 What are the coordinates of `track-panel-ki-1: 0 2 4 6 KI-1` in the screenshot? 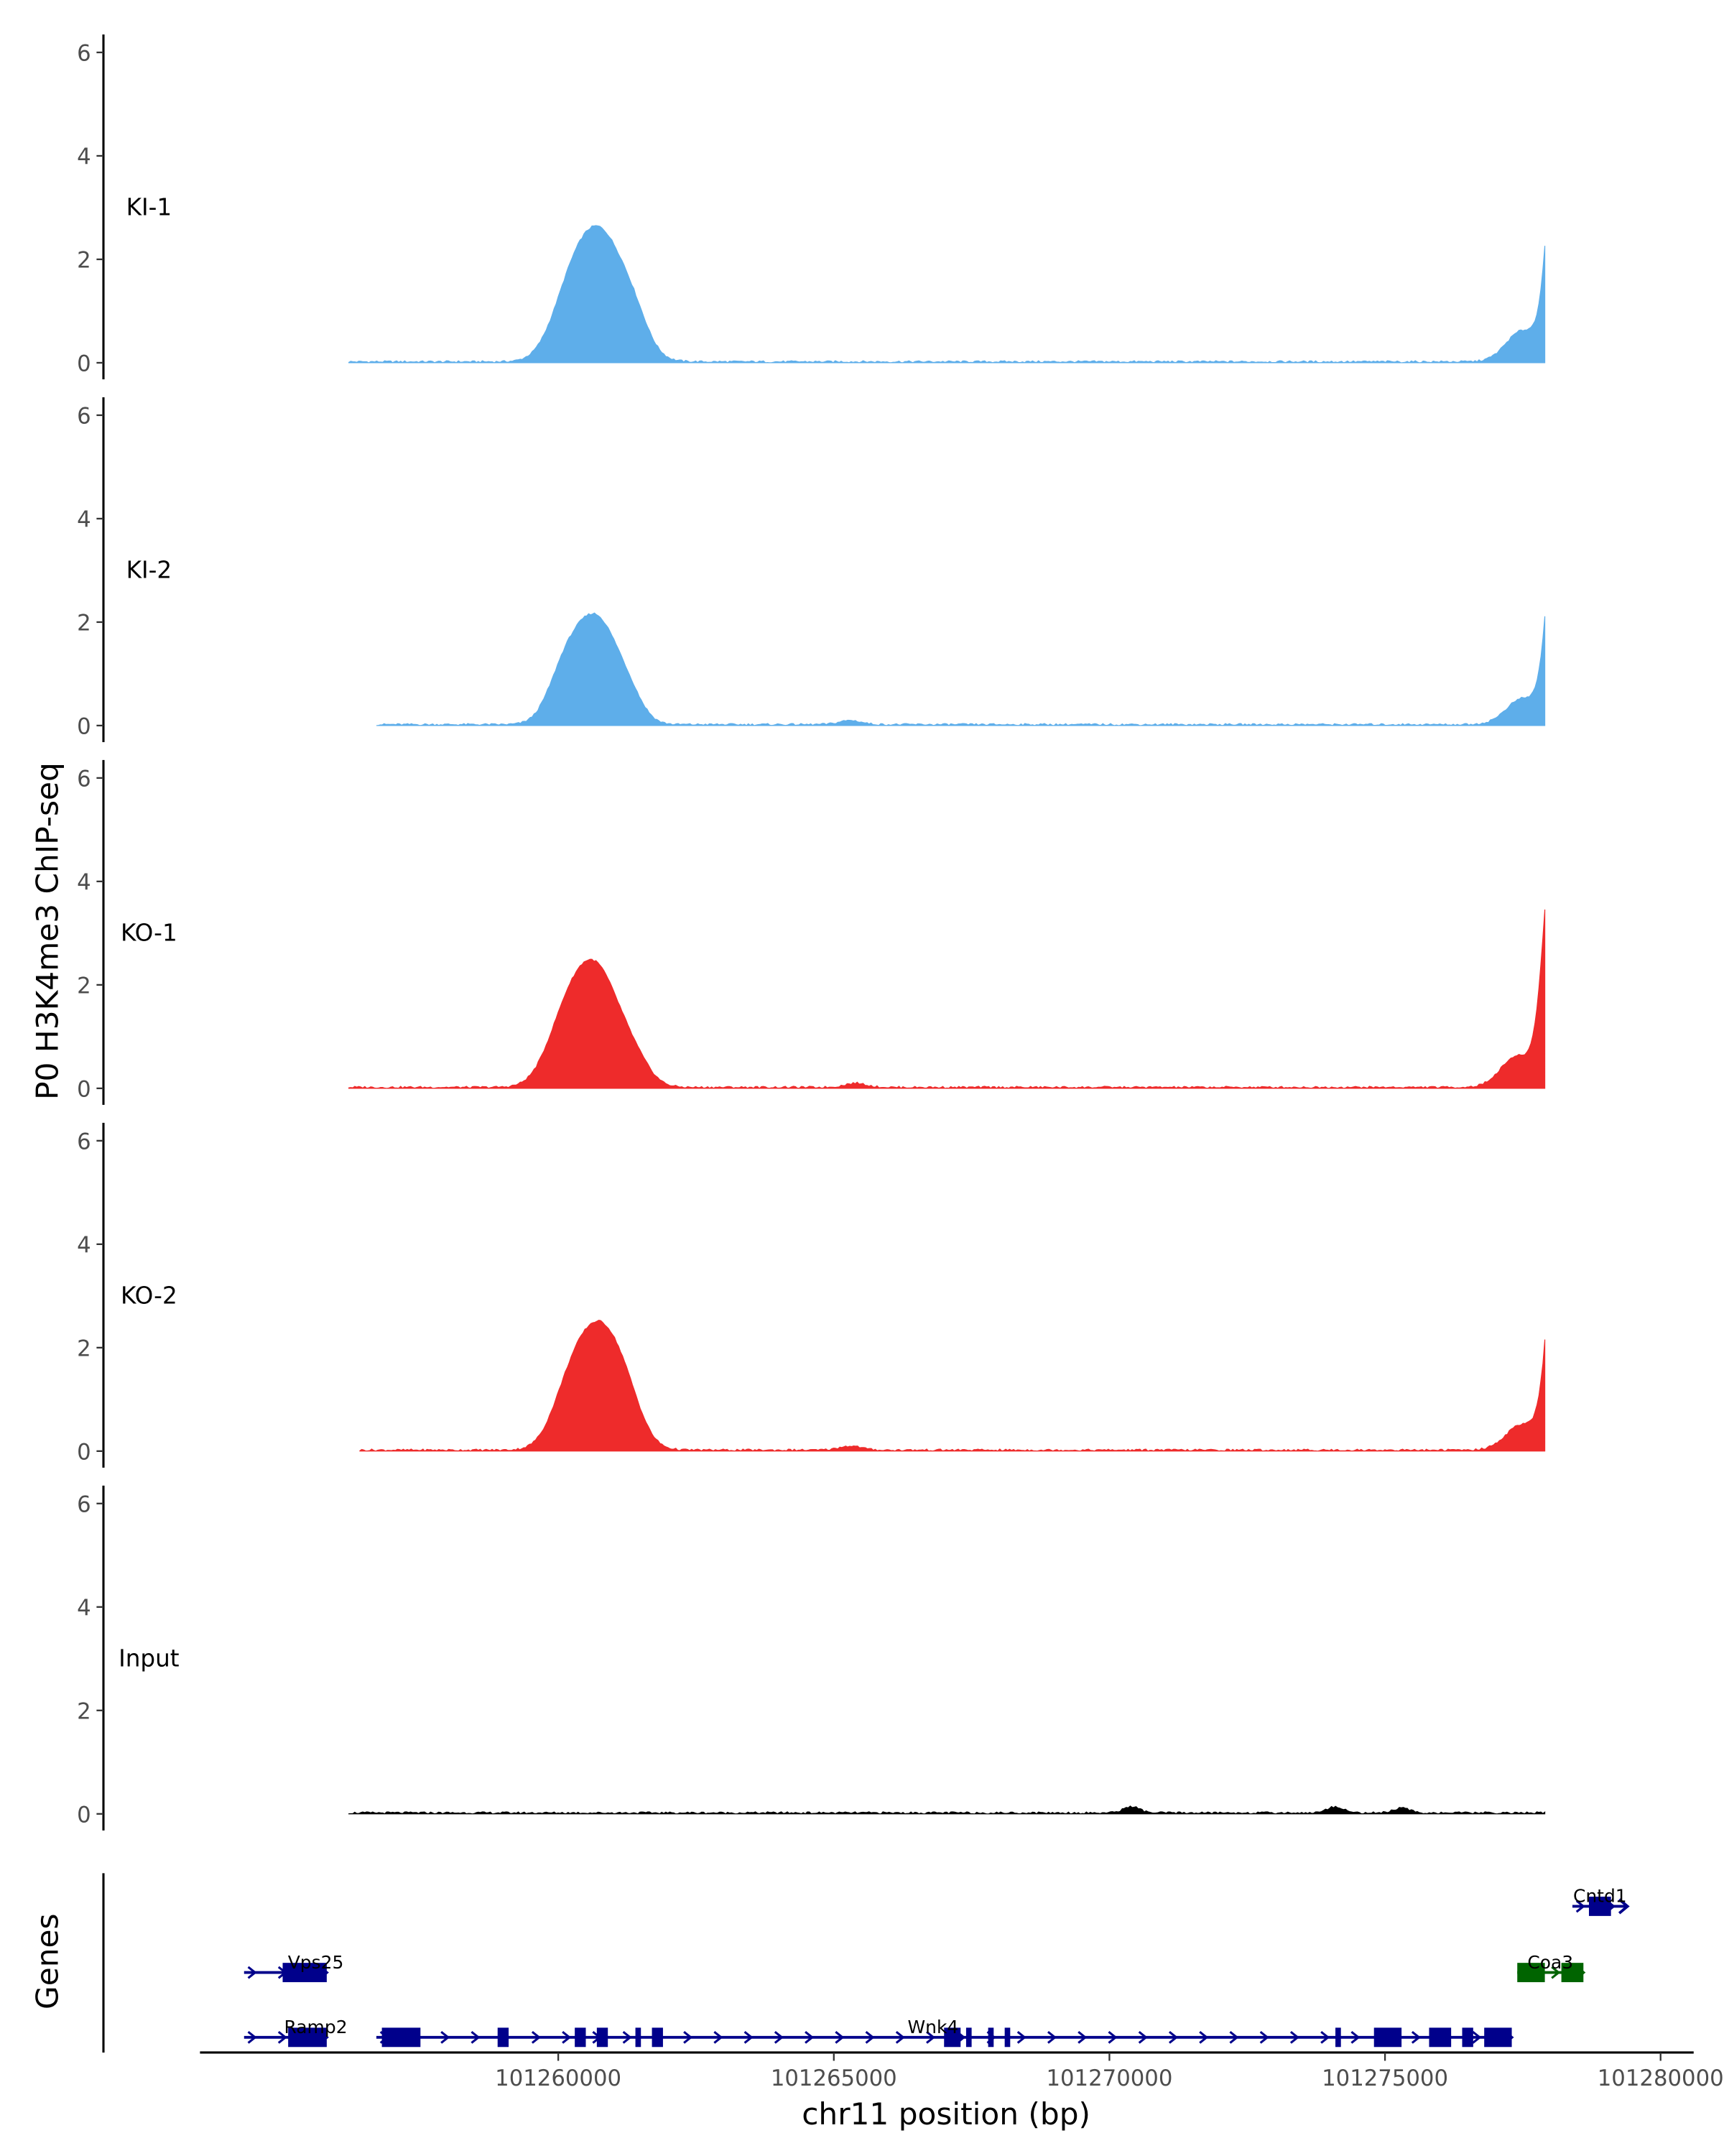 It's located at (812, 207).